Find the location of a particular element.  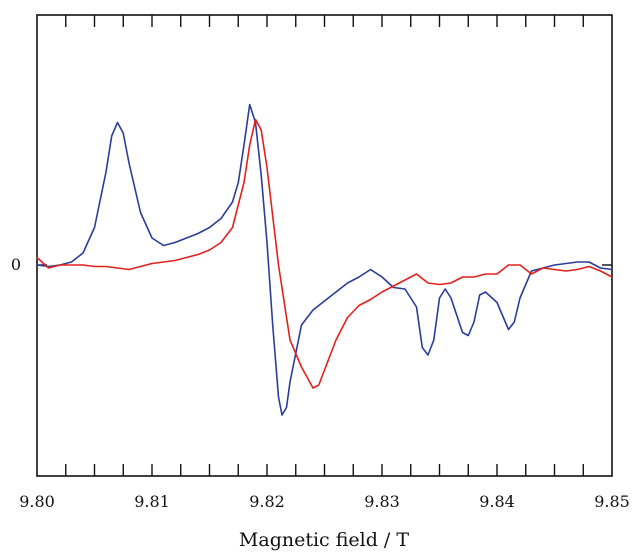

y-tick-label: 0 is located at coordinates (16, 264).